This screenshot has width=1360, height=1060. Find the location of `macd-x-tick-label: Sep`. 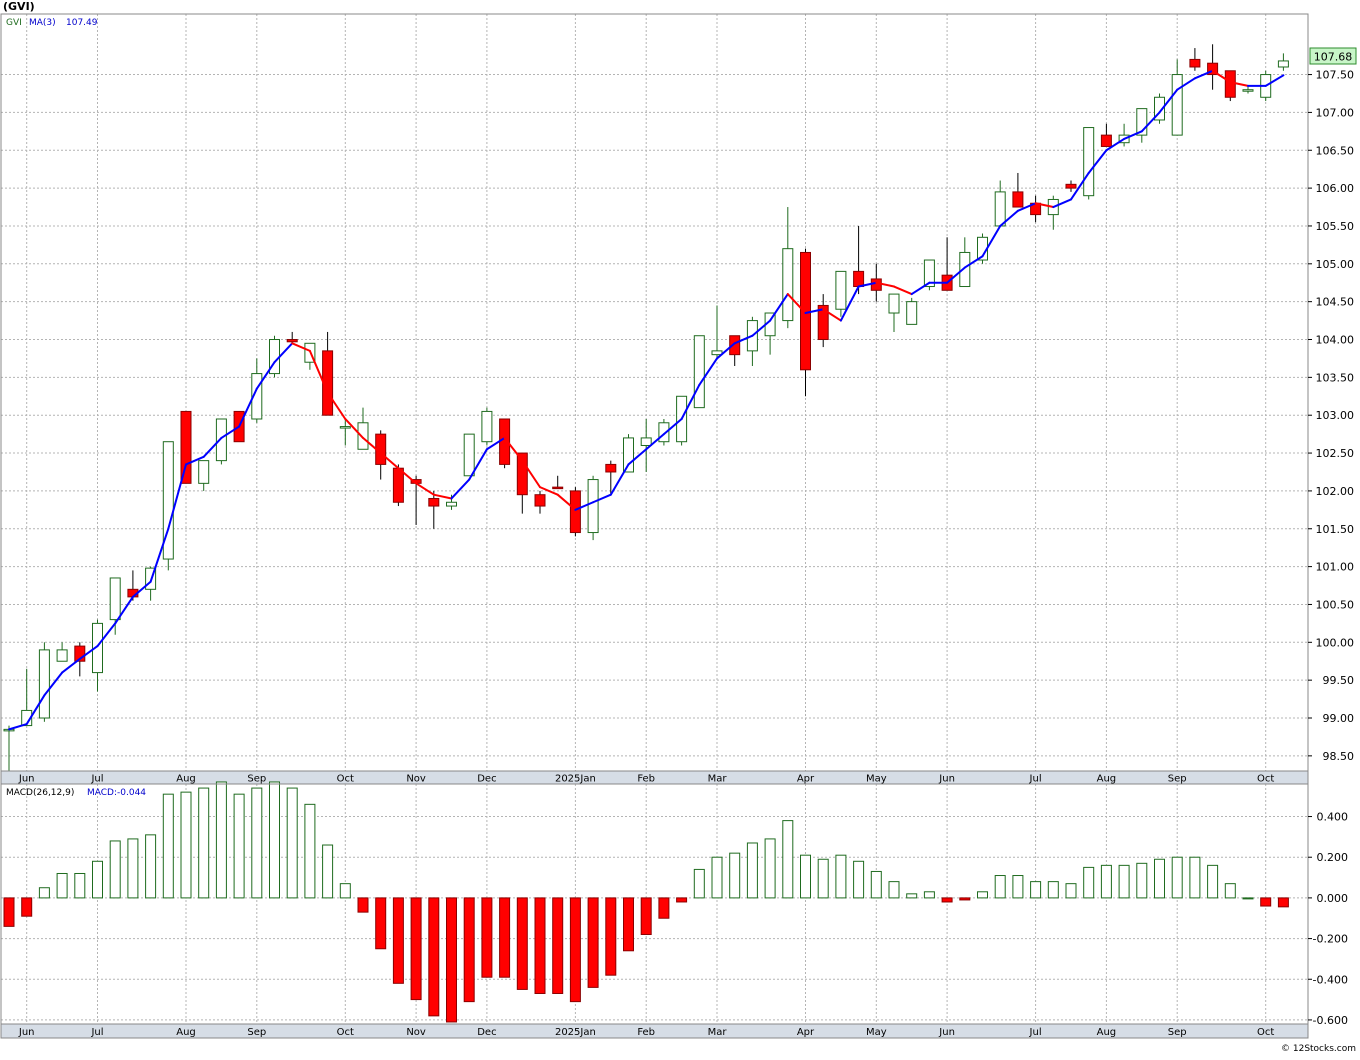

macd-x-tick-label: Sep is located at coordinates (1177, 1032).